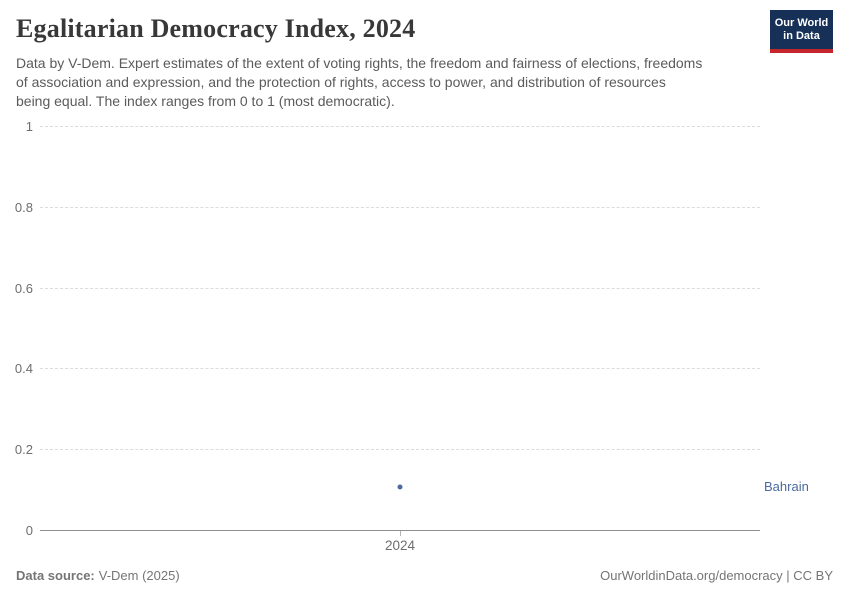 The width and height of the screenshot is (850, 600). What do you see at coordinates (29, 530) in the screenshot?
I see `y-tick-label: 0` at bounding box center [29, 530].